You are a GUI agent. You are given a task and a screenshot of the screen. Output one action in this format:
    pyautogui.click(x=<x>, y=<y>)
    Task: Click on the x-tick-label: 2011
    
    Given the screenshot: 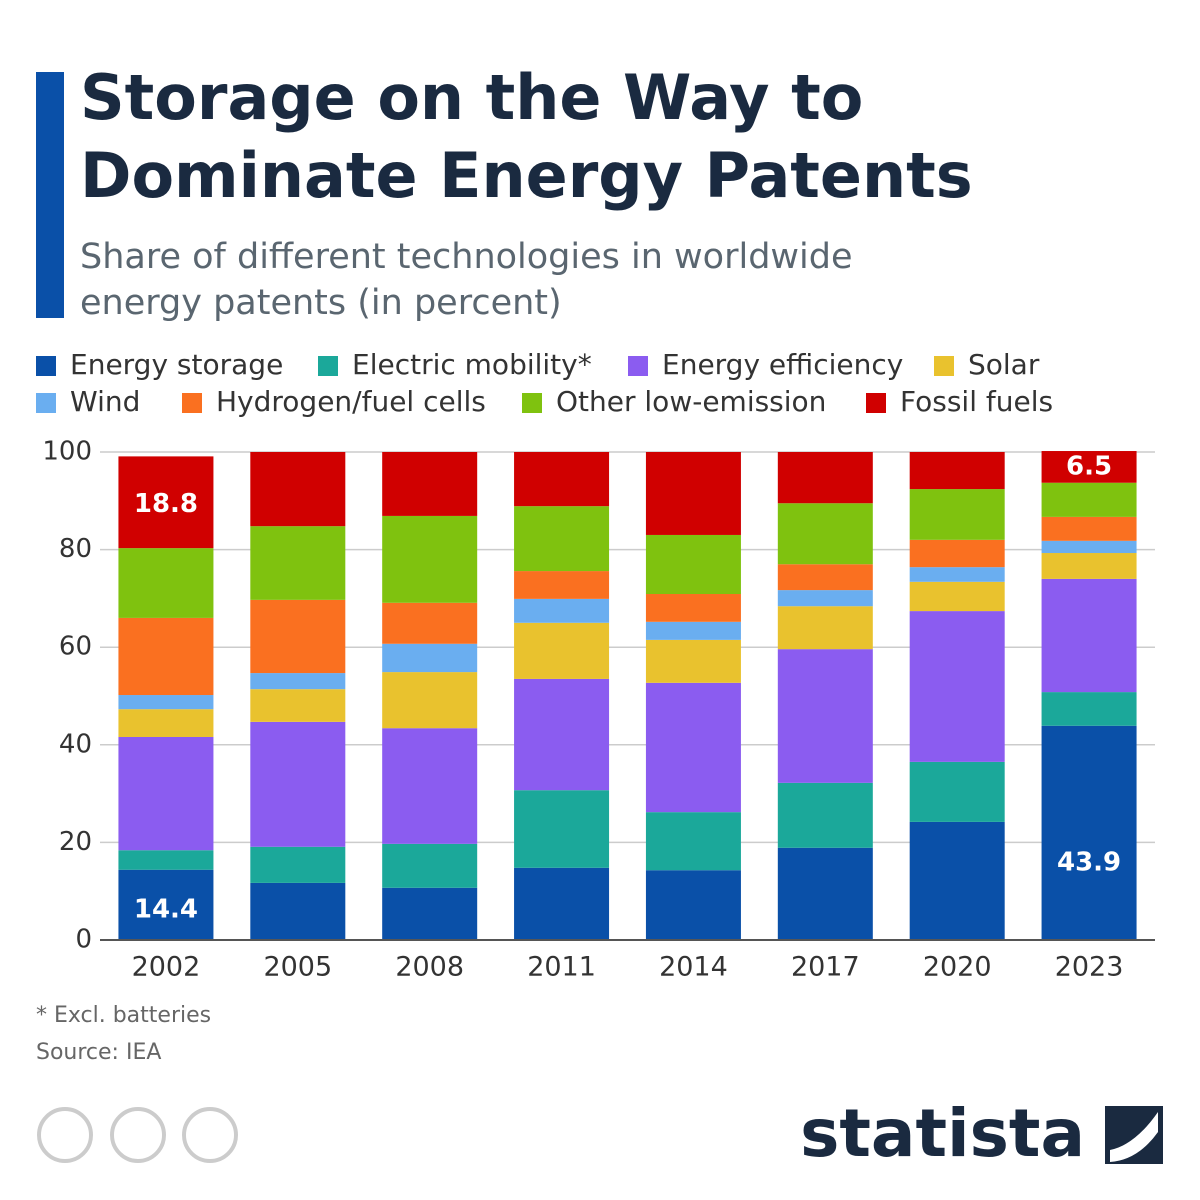 What is the action you would take?
    pyautogui.click(x=561, y=967)
    